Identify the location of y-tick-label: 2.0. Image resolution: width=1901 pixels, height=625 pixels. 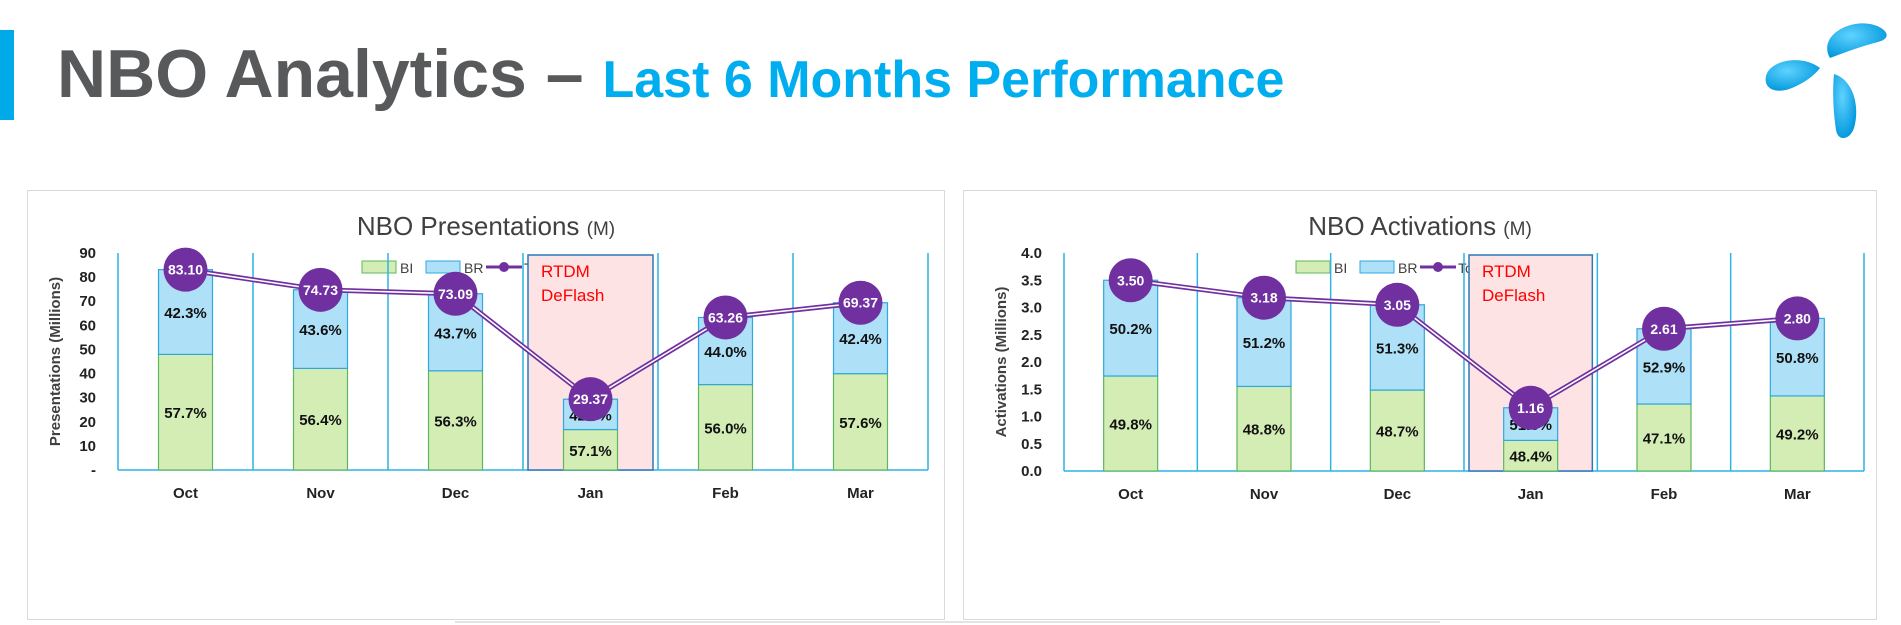
(1031, 362).